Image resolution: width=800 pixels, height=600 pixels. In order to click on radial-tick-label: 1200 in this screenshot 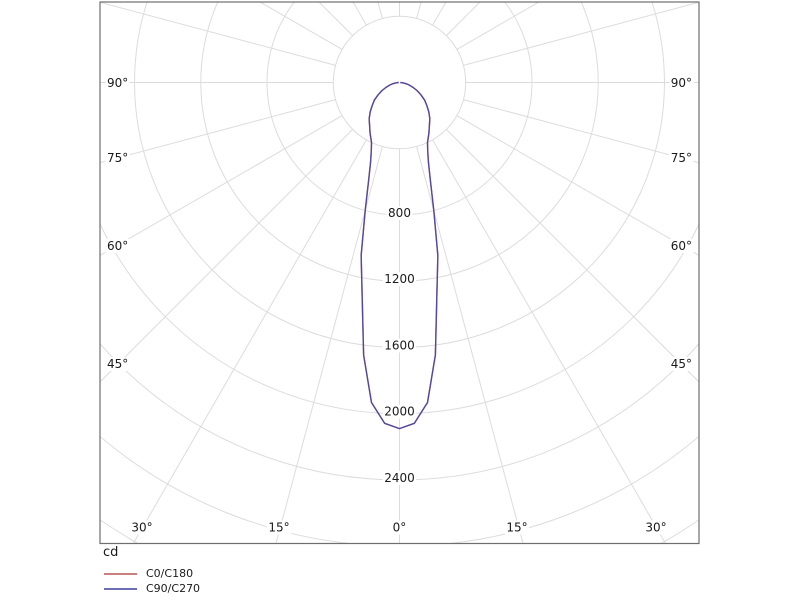, I will do `click(399, 279)`.